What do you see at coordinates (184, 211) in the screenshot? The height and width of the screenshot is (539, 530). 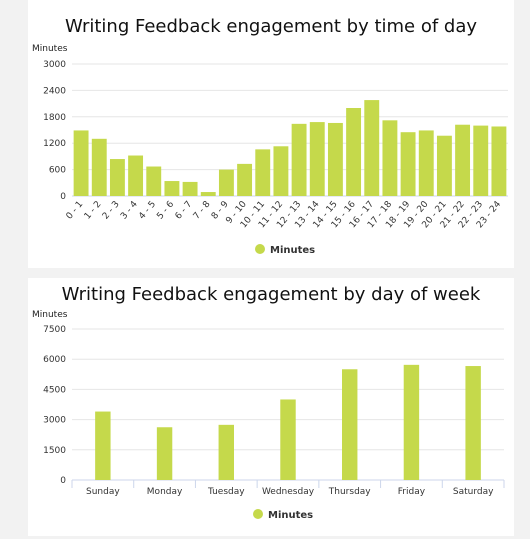 I see `x-tick-label: 6 - 7` at bounding box center [184, 211].